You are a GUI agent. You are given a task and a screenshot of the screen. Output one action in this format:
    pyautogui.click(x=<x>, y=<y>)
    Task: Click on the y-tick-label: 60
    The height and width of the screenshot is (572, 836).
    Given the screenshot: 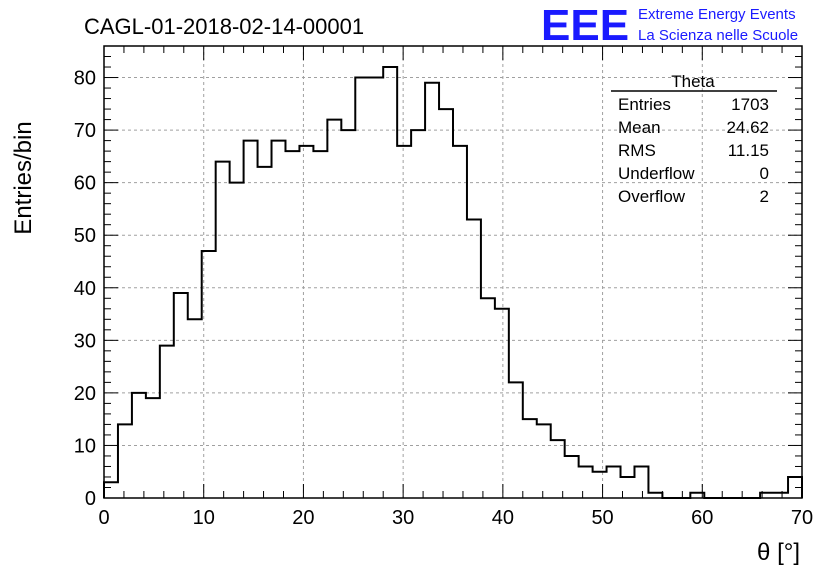 What is the action you would take?
    pyautogui.click(x=85, y=184)
    